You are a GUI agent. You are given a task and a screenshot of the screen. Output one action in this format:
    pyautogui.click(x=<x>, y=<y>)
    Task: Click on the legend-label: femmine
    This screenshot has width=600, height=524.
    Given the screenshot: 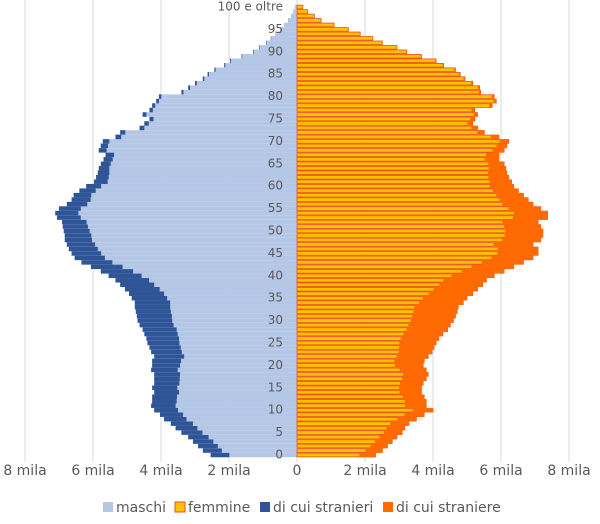 What is the action you would take?
    pyautogui.click(x=219, y=508)
    